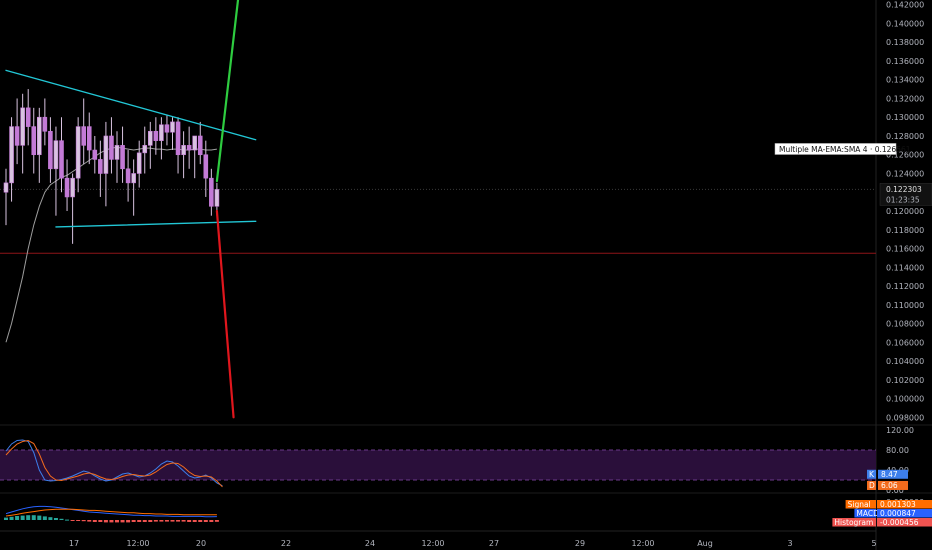  I want to click on price-tick-label: 0.100000, so click(905, 399).